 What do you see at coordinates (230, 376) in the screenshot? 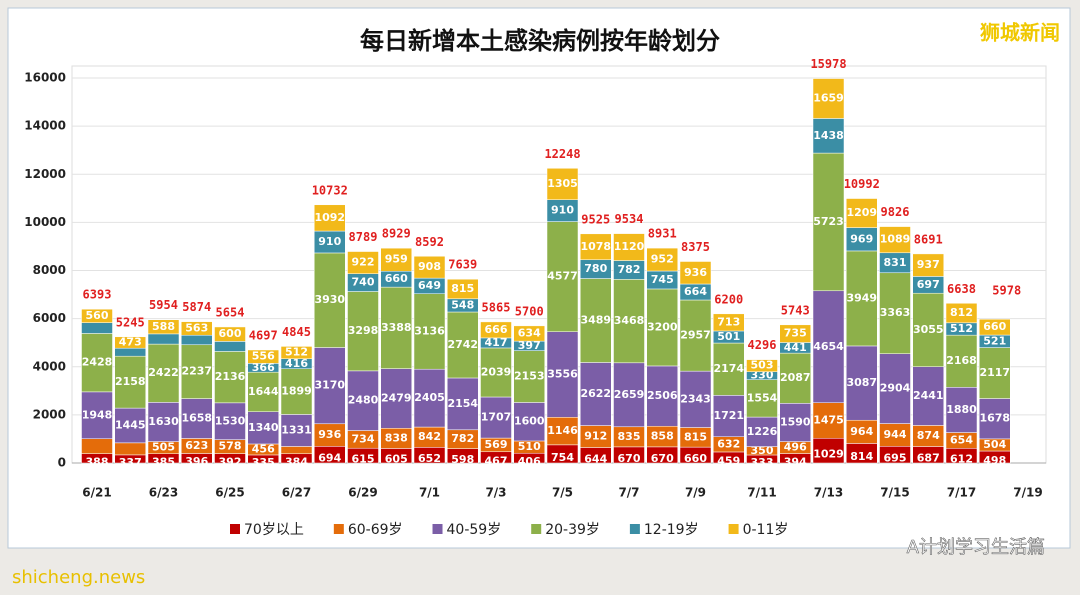
I see `segment-label: 2136` at bounding box center [230, 376].